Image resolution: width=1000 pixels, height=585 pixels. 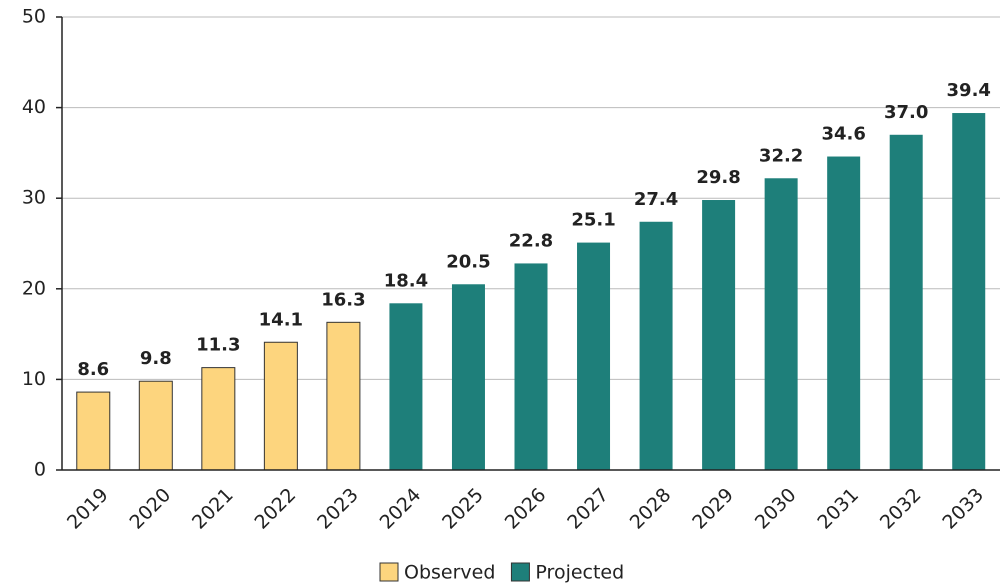 What do you see at coordinates (776, 509) in the screenshot?
I see `x-tick-label: 2030` at bounding box center [776, 509].